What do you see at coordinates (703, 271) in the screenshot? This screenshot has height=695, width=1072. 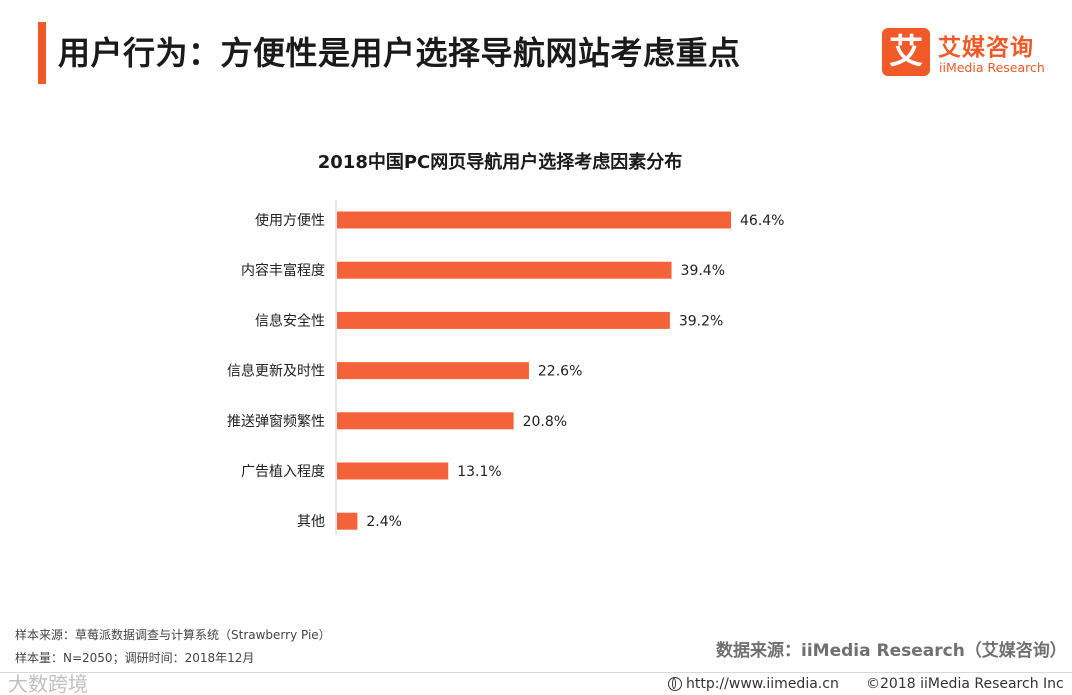 I see `value-label: 39.4%` at bounding box center [703, 271].